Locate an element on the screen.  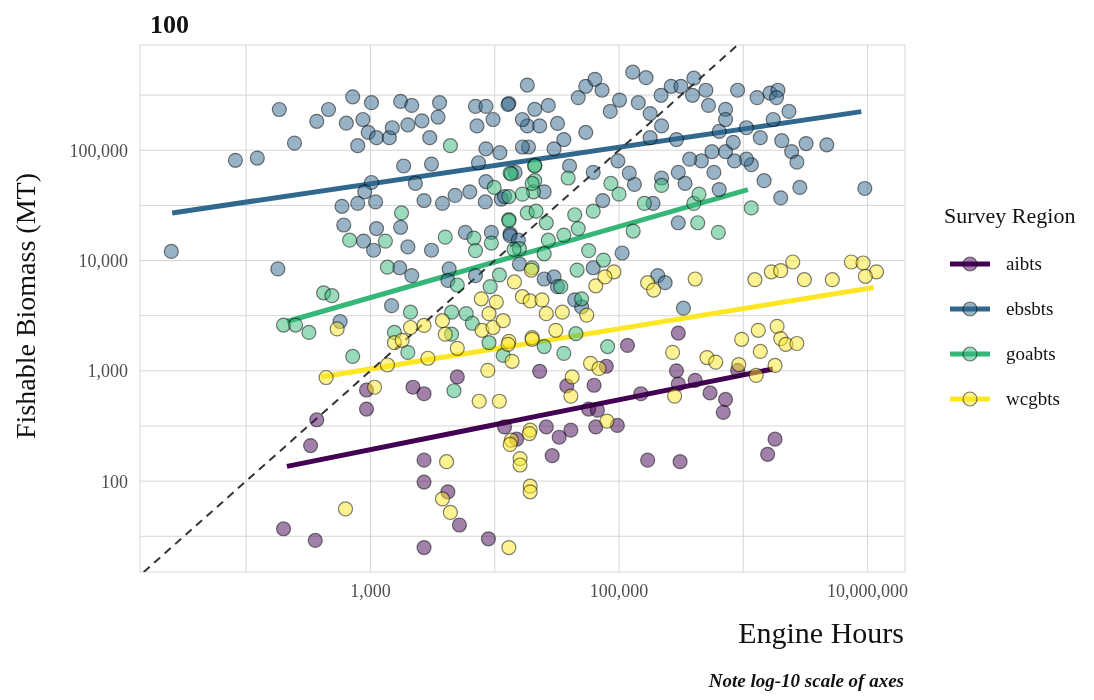
y-tick-label: 100,000 is located at coordinates (98, 150).